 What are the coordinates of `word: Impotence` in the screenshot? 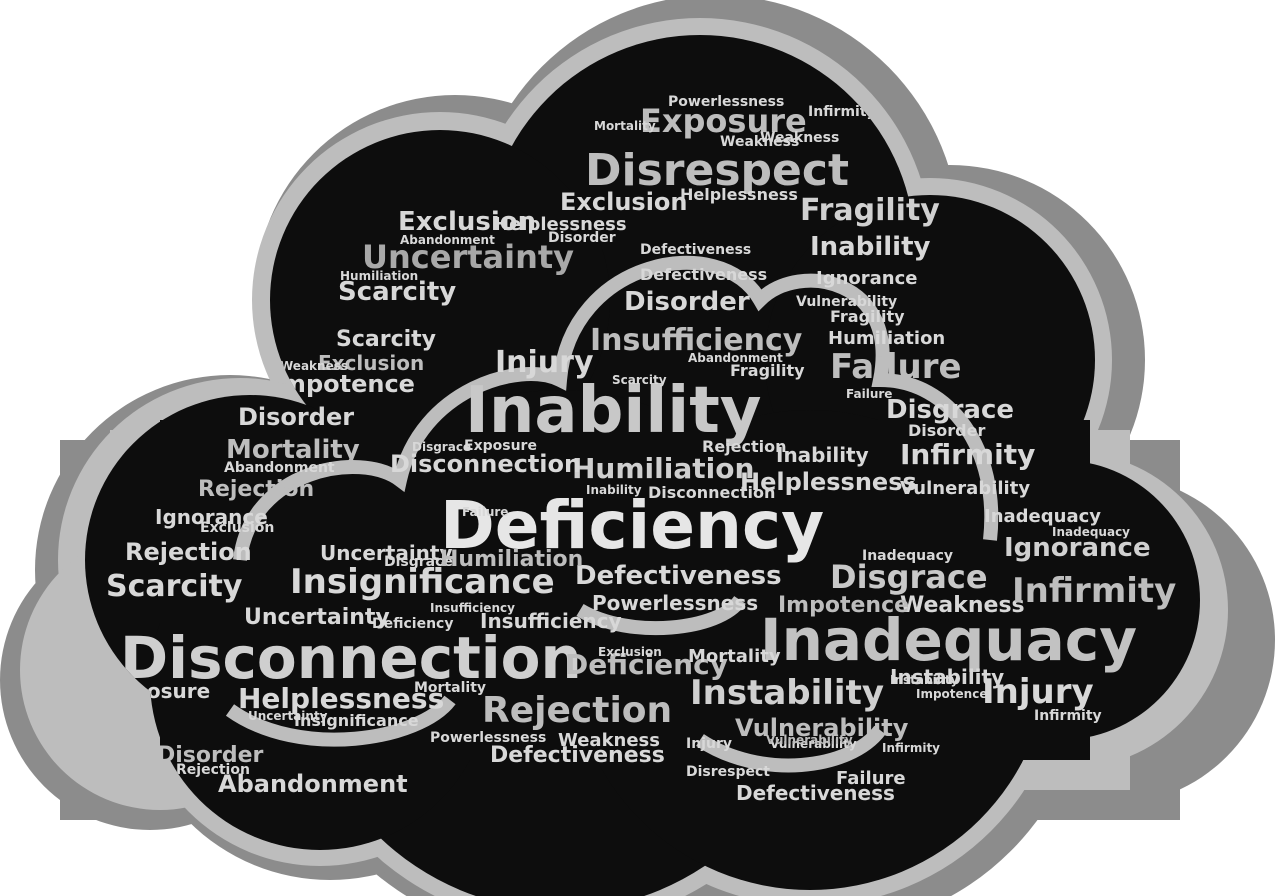 It's located at (951, 694).